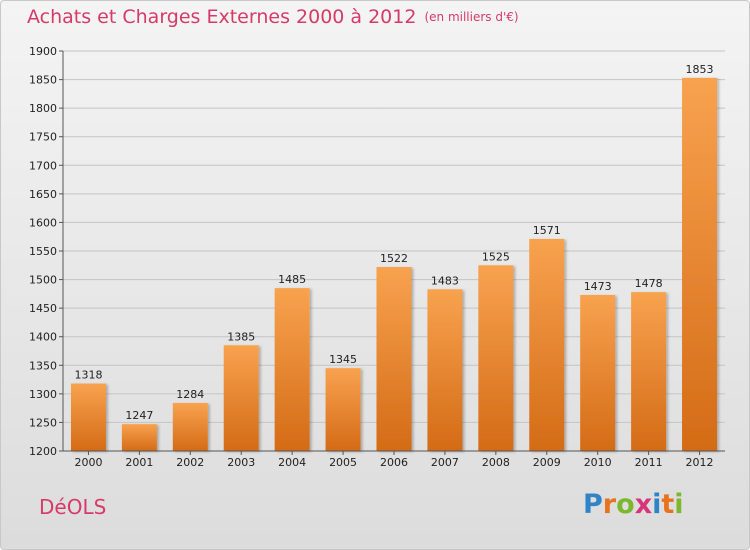 This screenshot has height=550, width=750. What do you see at coordinates (222, 17) in the screenshot?
I see `chart-title-text: Achats et Charges Externes 2000 à 2012` at bounding box center [222, 17].